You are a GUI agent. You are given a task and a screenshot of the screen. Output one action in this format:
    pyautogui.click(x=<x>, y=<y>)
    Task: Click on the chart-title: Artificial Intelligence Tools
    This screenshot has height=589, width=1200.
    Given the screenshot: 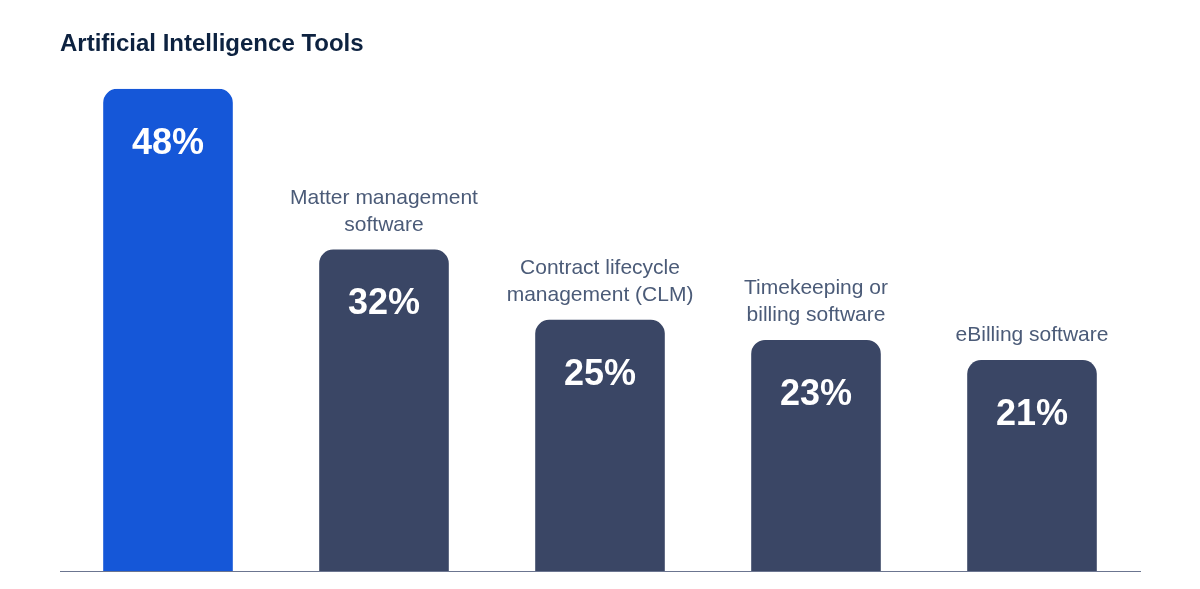 What is the action you would take?
    pyautogui.click(x=212, y=43)
    